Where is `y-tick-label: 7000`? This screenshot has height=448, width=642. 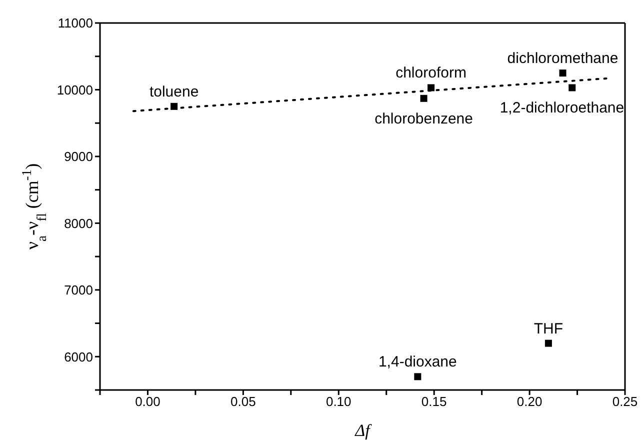
y-tick-label: 7000 is located at coordinates (78, 290).